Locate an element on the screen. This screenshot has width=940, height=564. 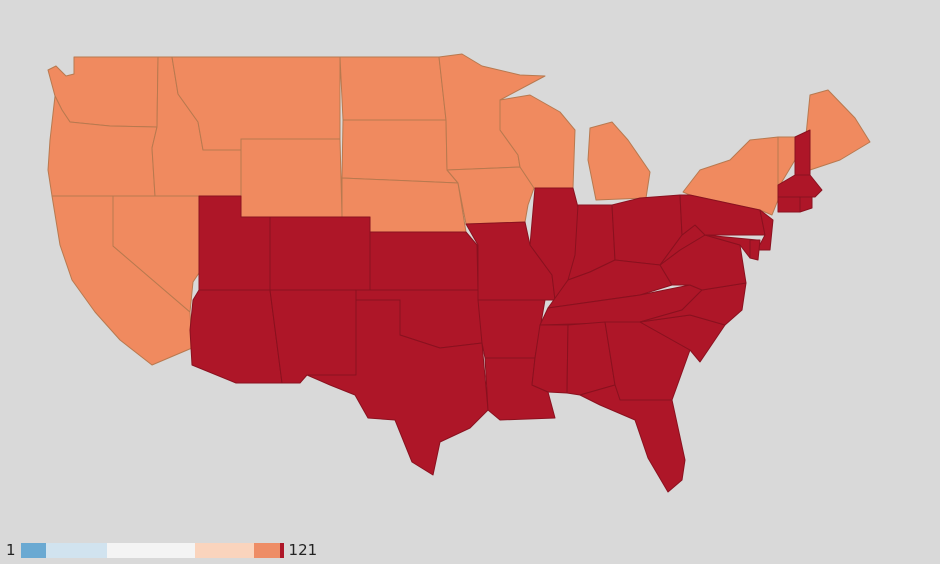
legend-color-bar is located at coordinates (152, 550).